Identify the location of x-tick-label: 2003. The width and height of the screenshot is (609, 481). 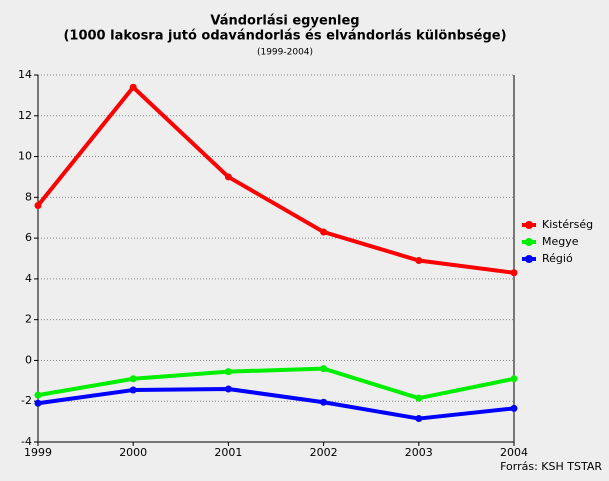
(419, 452).